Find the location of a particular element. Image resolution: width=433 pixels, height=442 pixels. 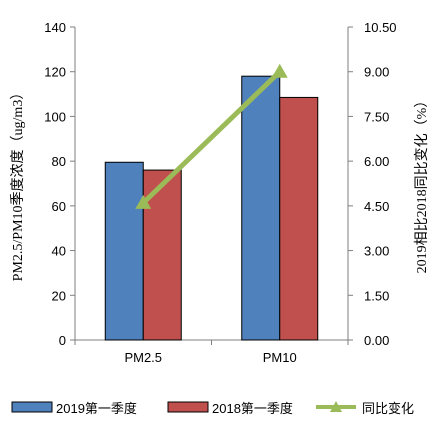

y-tick-label: 20 is located at coordinates (59, 295).